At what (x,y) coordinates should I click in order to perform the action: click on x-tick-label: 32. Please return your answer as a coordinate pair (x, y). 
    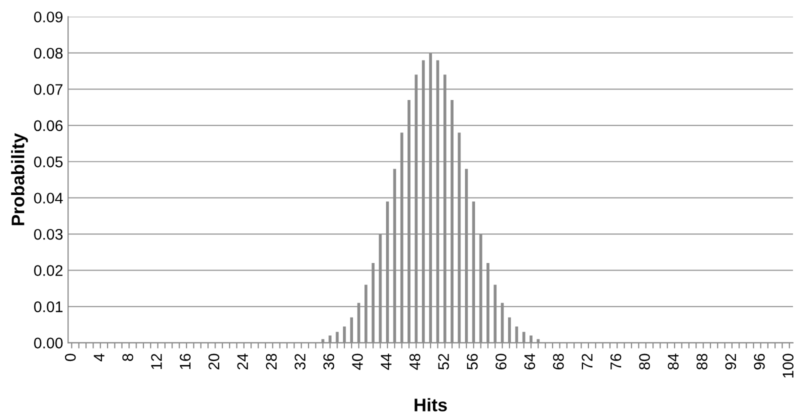
    Looking at the image, I should click on (300, 362).